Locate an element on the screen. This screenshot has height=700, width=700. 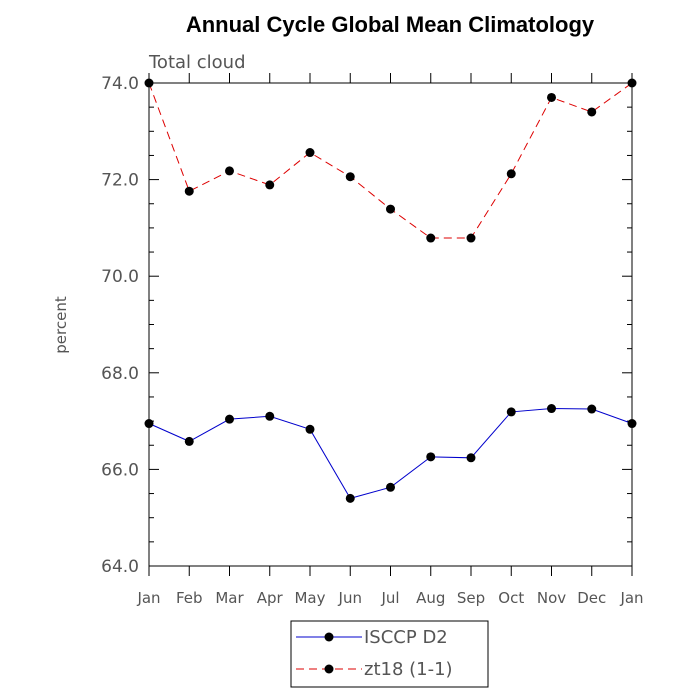
x-tick-label: May is located at coordinates (309, 598).